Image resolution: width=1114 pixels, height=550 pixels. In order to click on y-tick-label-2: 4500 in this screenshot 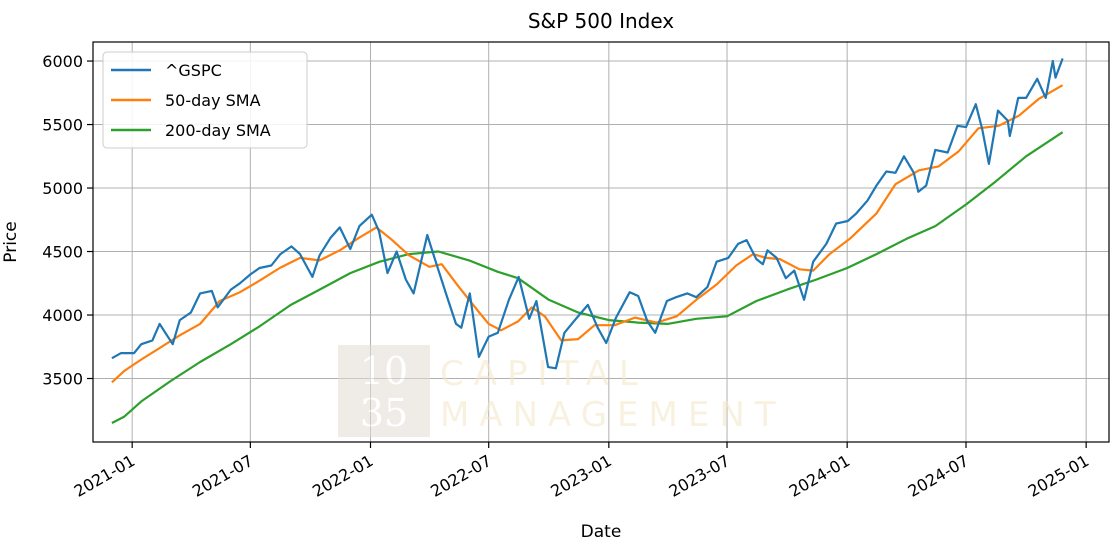, I will do `click(62, 252)`.